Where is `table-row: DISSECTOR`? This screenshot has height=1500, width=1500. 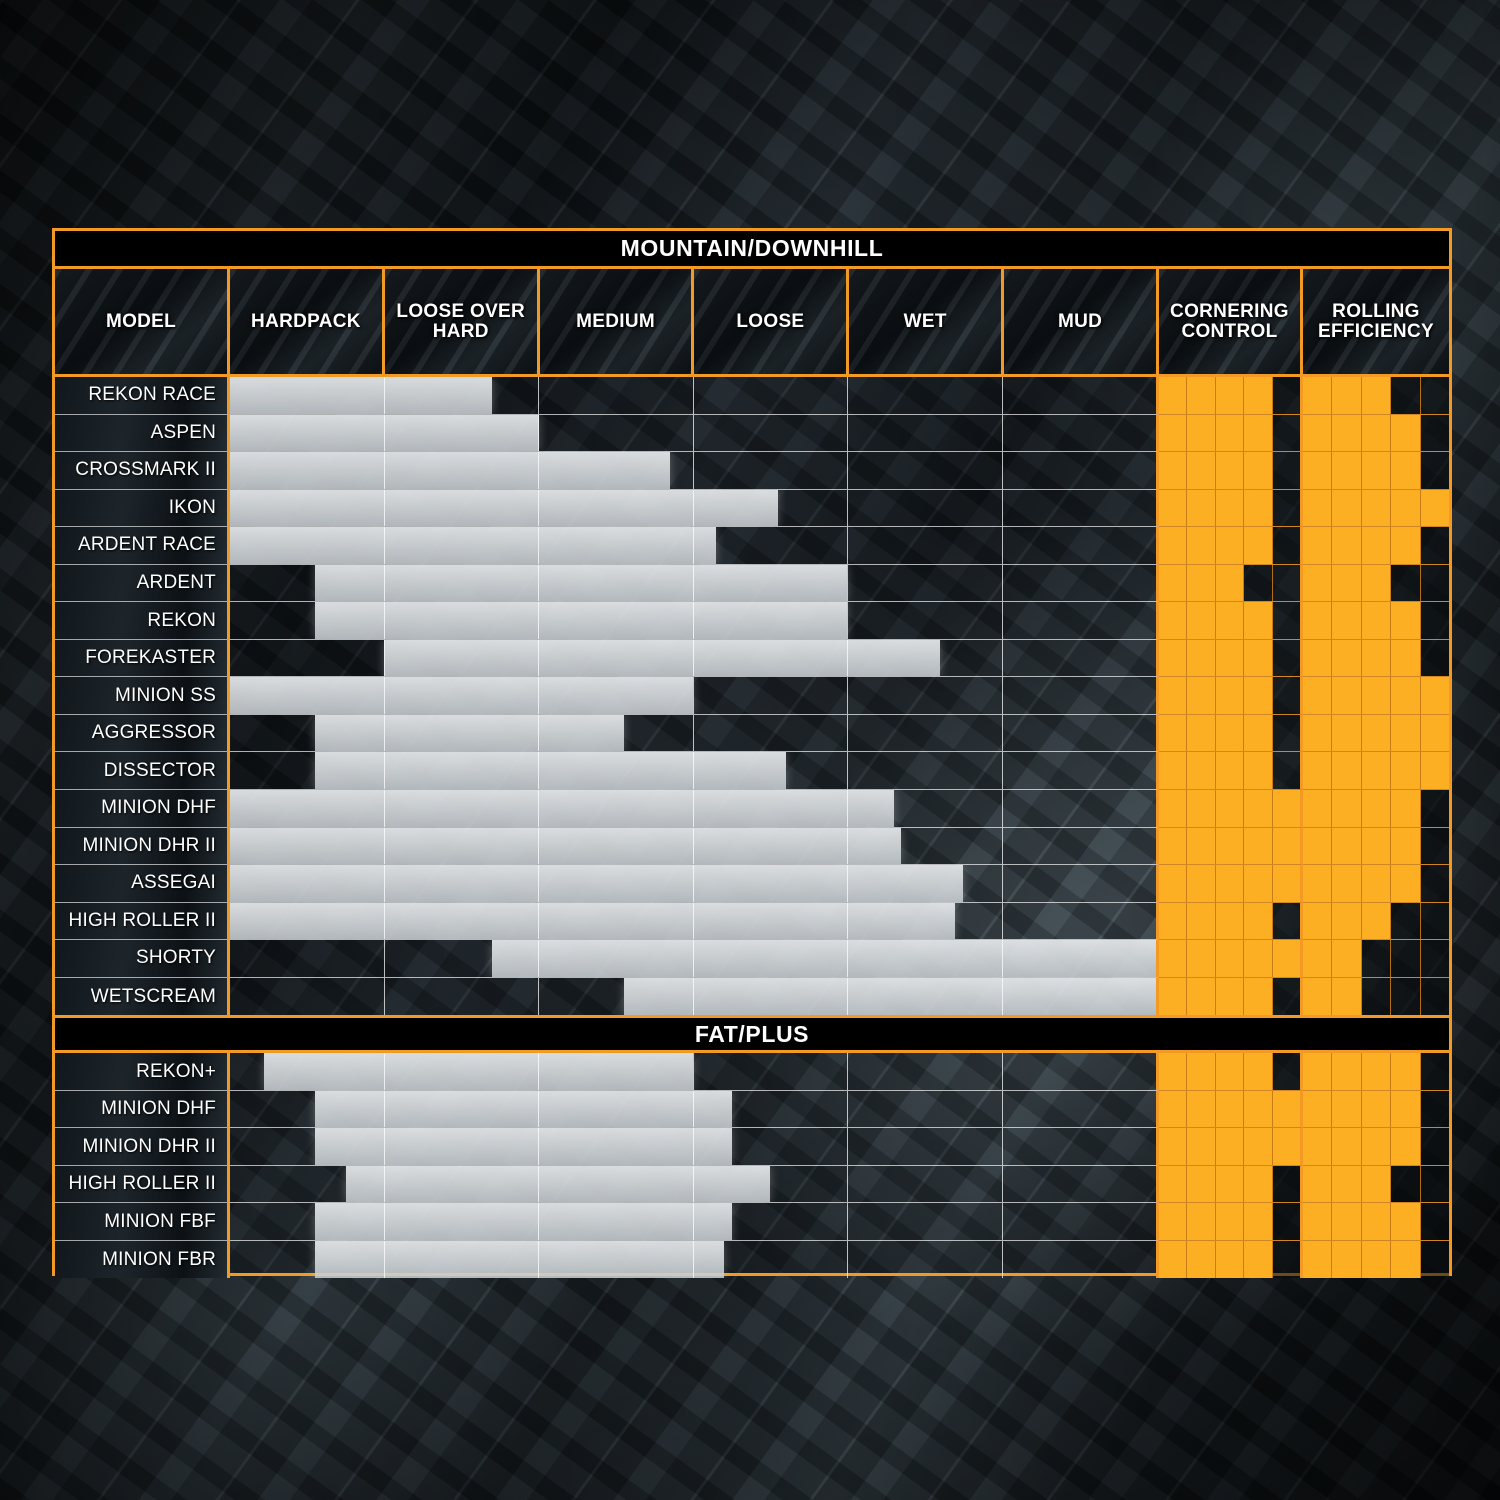
table-row: DISSECTOR is located at coordinates (752, 771).